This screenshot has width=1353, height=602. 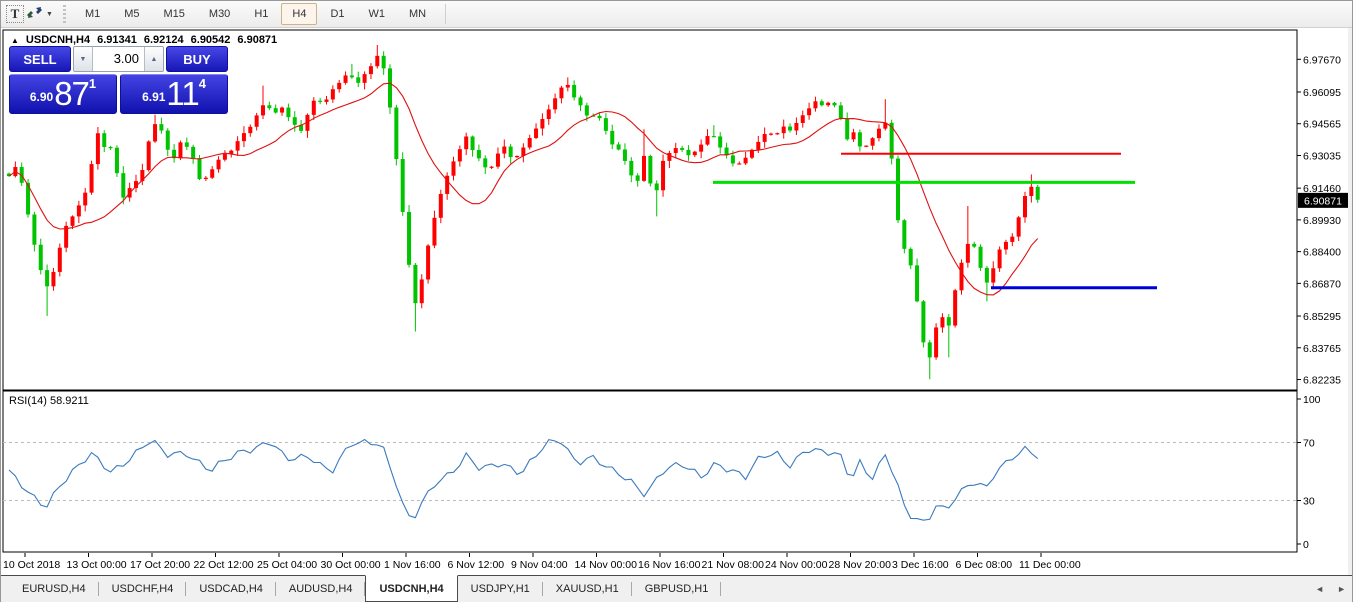 I want to click on timeframe-button-h1: H1, so click(x=261, y=14).